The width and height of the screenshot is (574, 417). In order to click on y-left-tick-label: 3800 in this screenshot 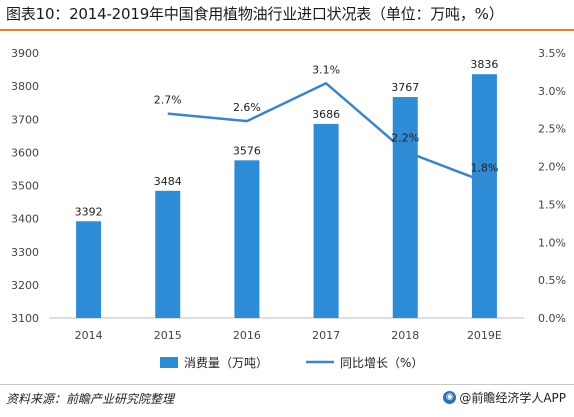, I will do `click(25, 86)`.